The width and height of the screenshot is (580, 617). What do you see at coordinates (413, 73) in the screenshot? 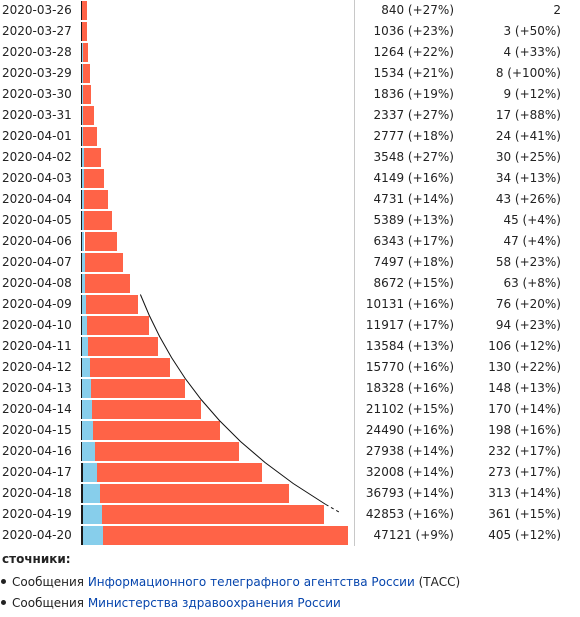
I see `cases-value: 1534 (+21%)` at bounding box center [413, 73].